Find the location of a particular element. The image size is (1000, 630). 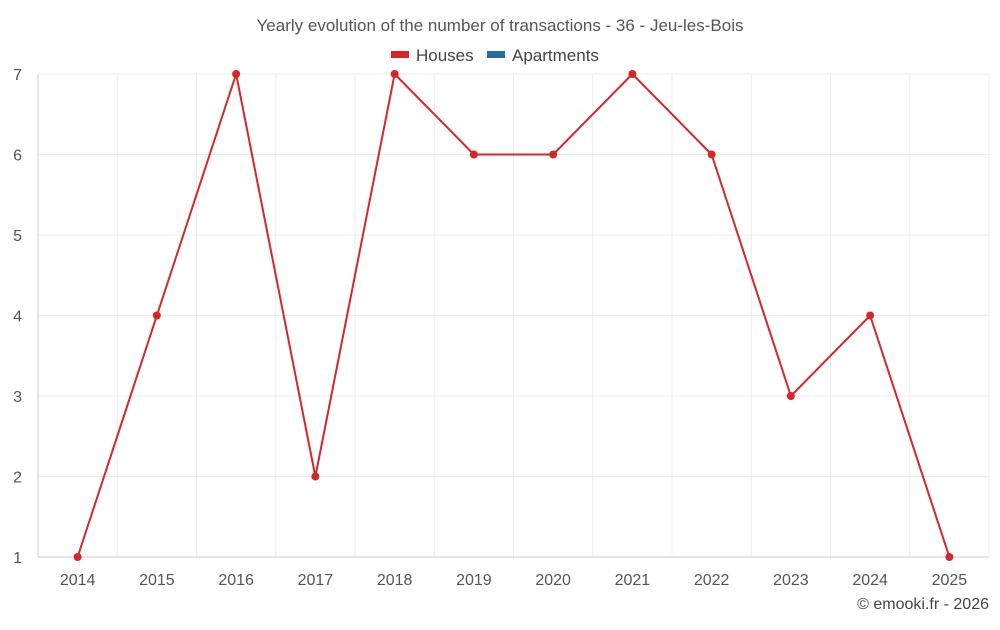

data-point-houses-2016 is located at coordinates (236, 74).